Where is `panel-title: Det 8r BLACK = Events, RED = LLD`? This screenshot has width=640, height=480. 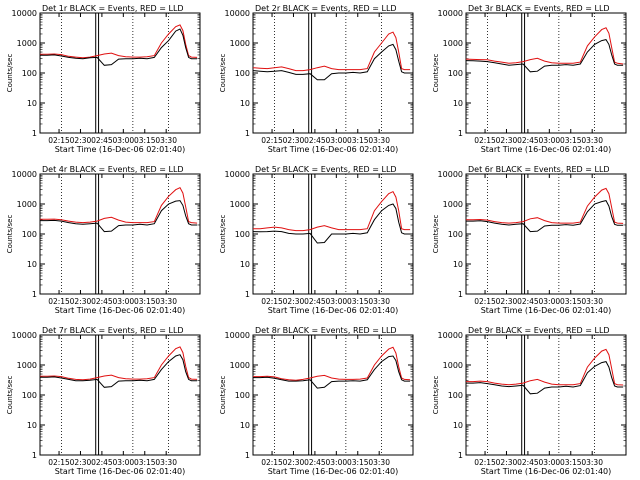
panel-title: Det 8r BLACK = Events, RED = LLD is located at coordinates (326, 330).